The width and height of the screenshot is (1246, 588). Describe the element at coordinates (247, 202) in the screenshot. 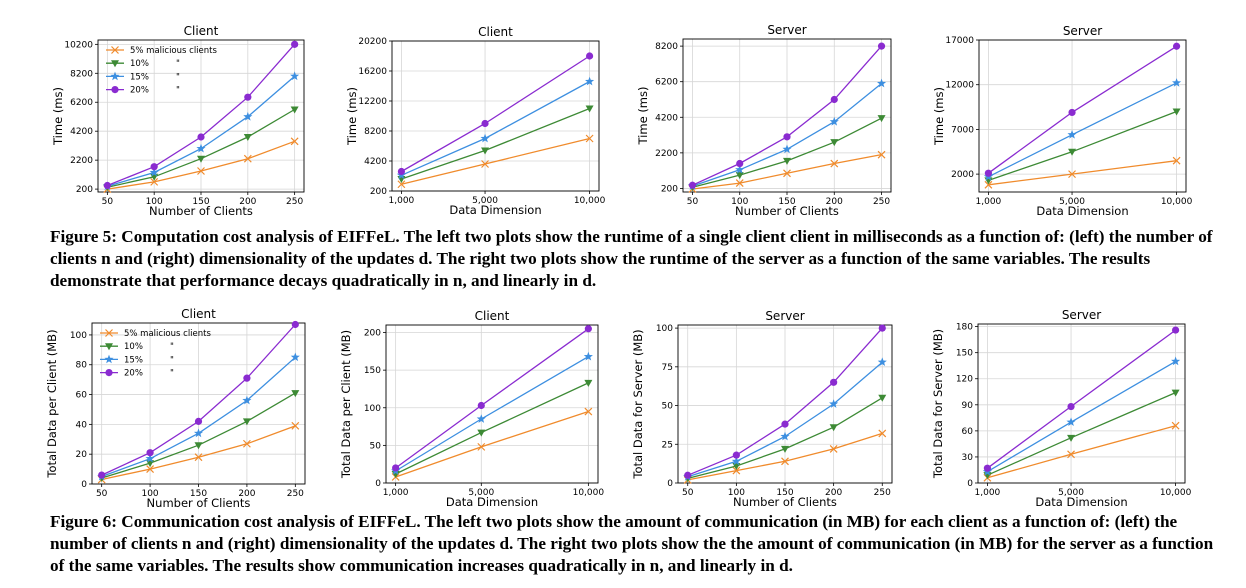

I see `x-tick-label: 200` at that location.